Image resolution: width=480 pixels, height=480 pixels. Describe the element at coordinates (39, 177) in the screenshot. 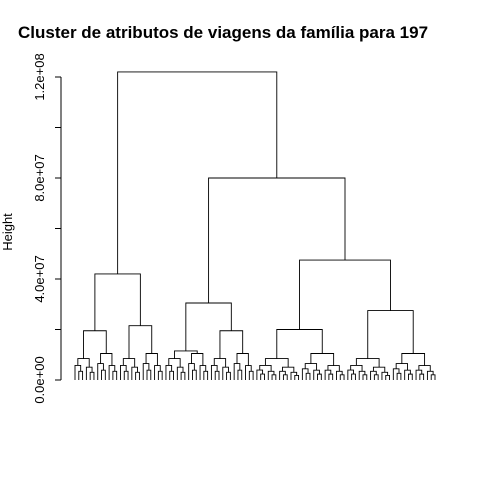

I see `y-tick-label: 8.0e+07` at that location.